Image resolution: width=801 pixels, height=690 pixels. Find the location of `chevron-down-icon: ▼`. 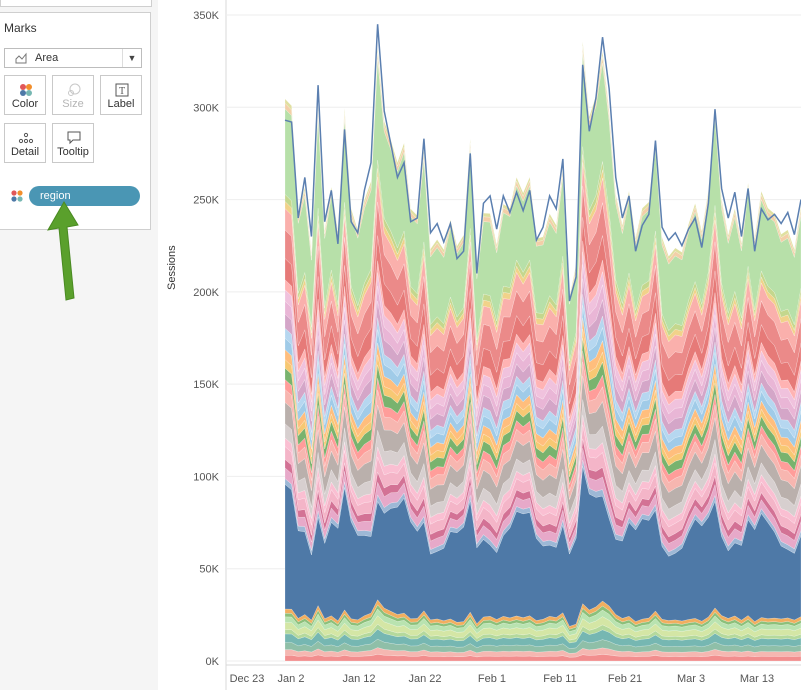

chevron-down-icon: ▼ is located at coordinates (131, 58).